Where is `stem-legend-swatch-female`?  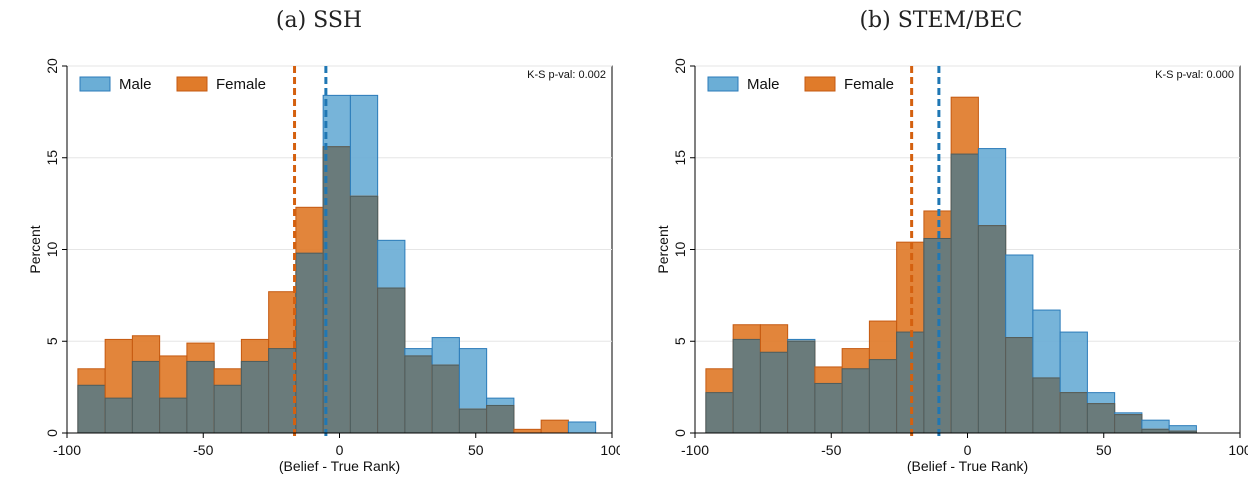
stem-legend-swatch-female is located at coordinates (820, 84).